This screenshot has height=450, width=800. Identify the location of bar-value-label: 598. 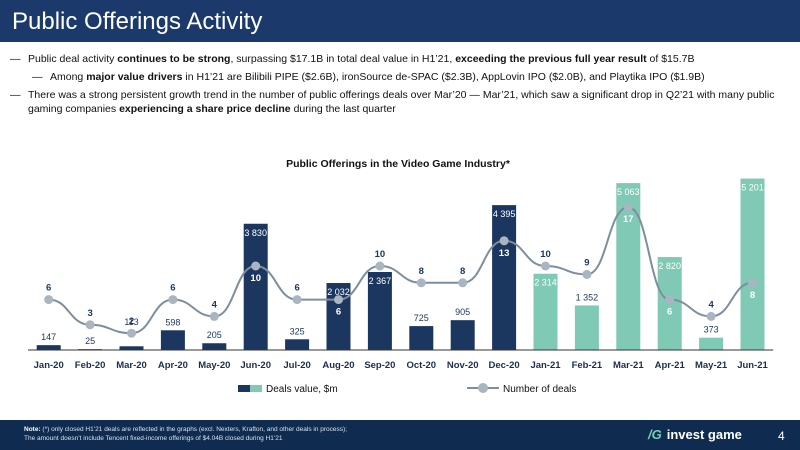
(172, 322).